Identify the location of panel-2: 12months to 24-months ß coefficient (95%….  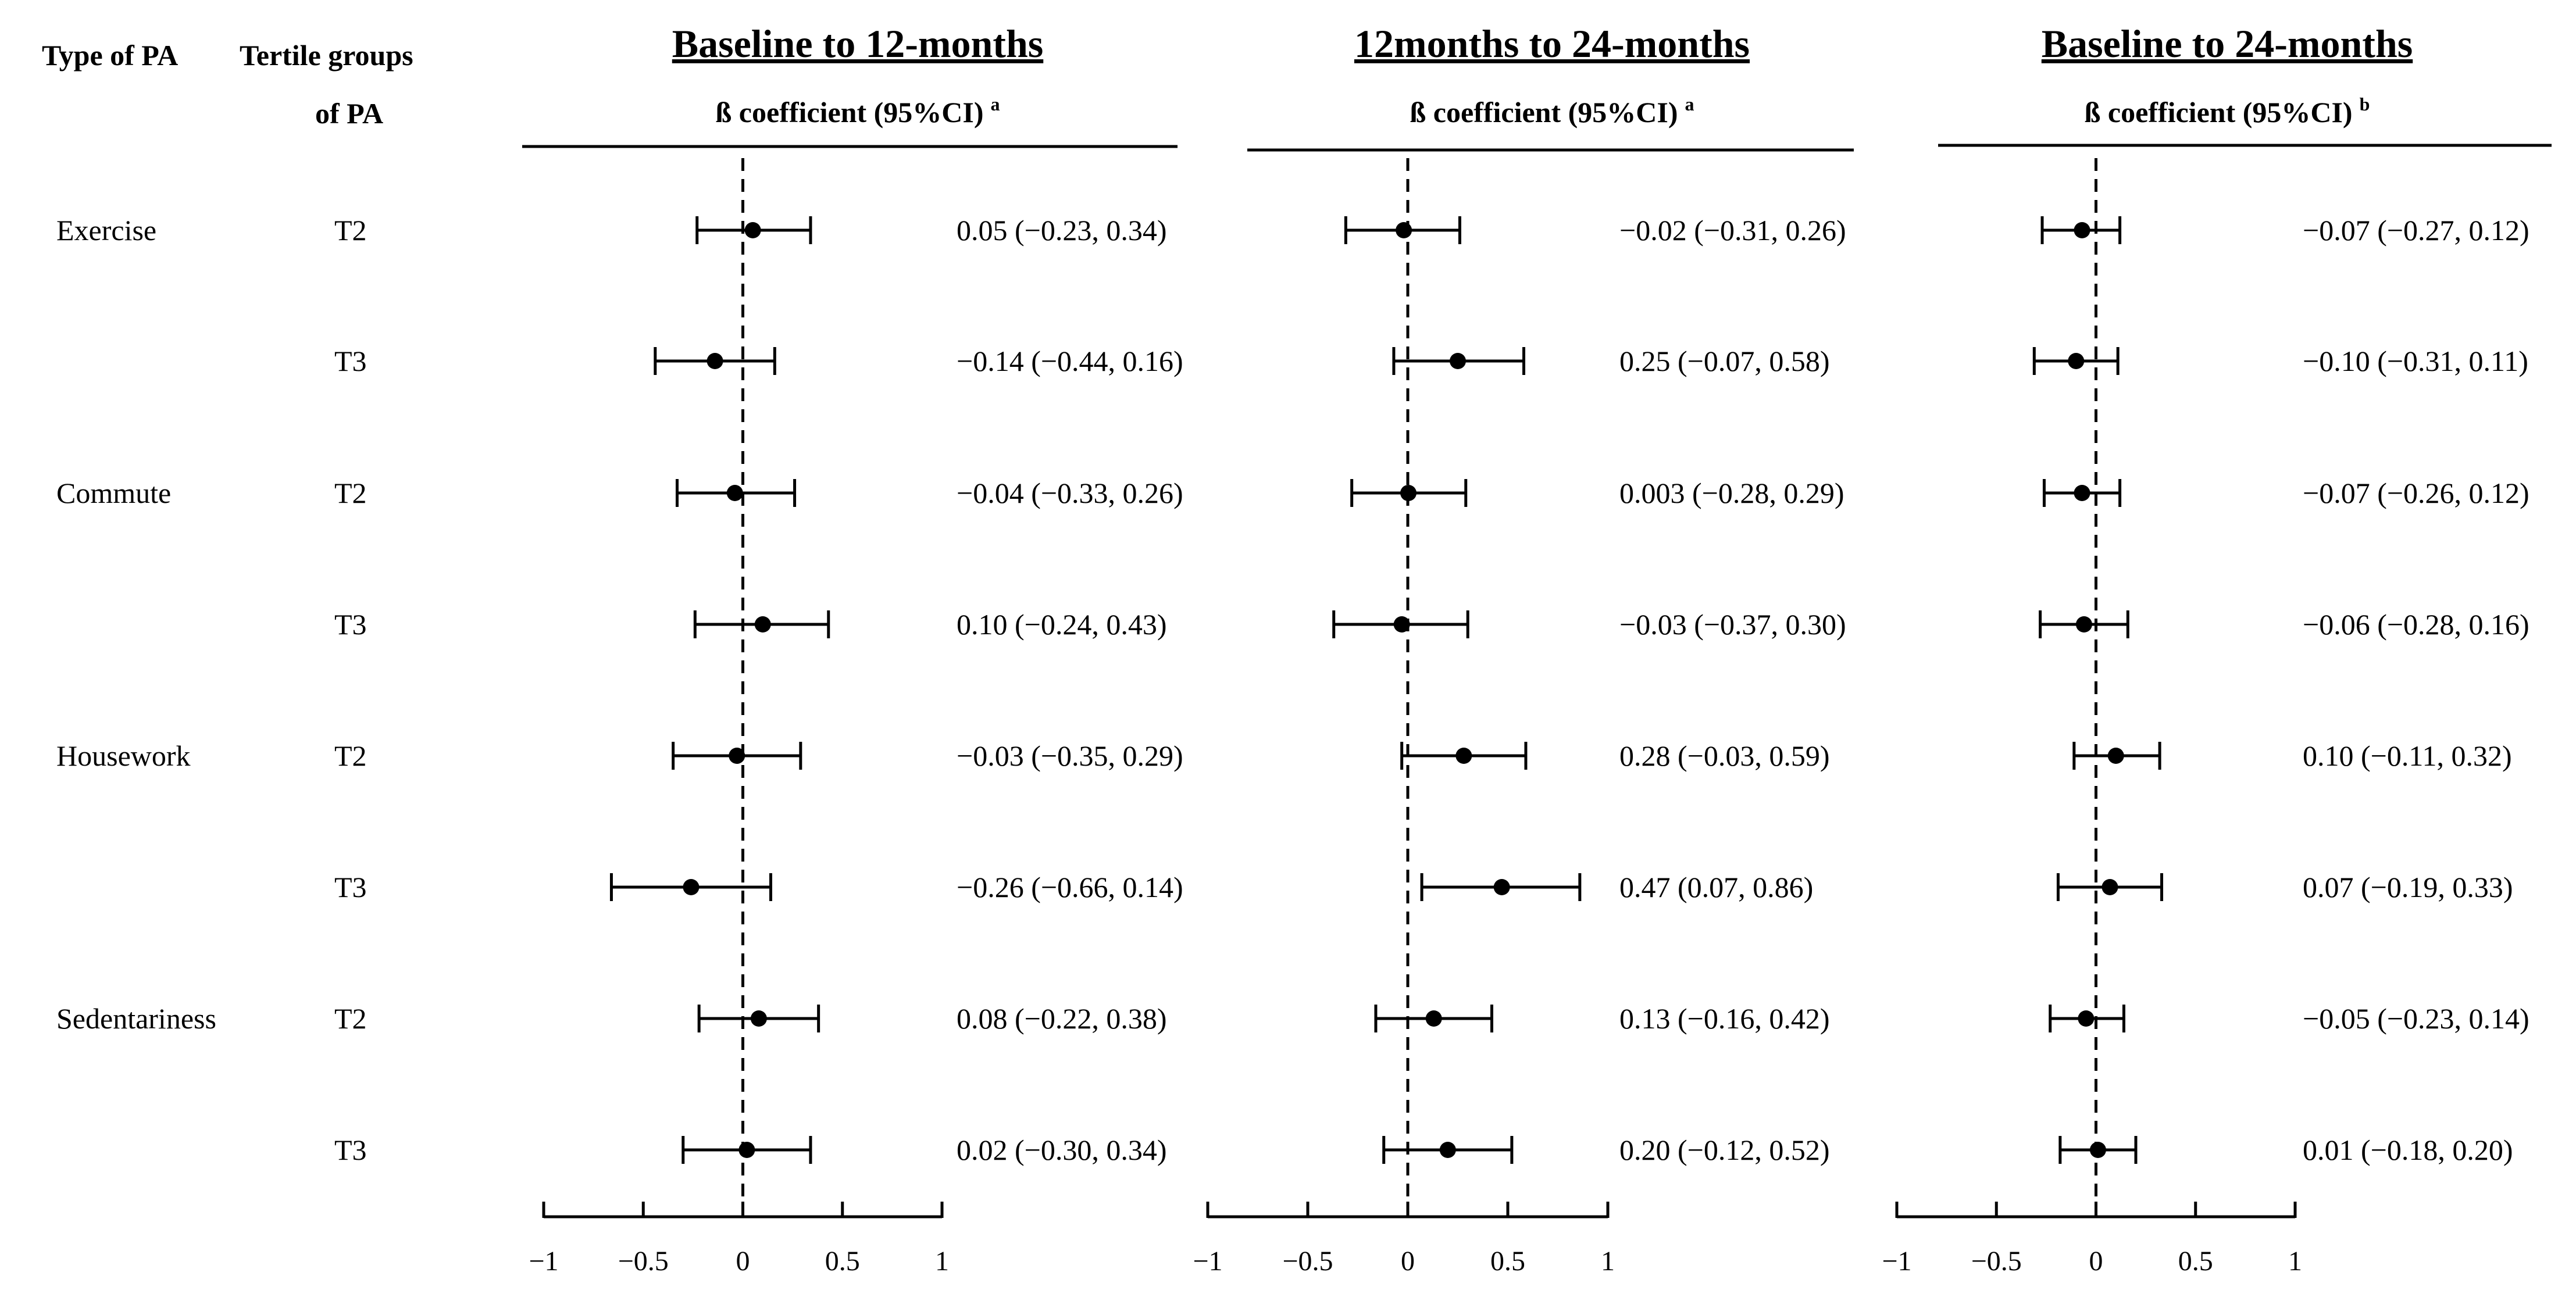
(1550, 87).